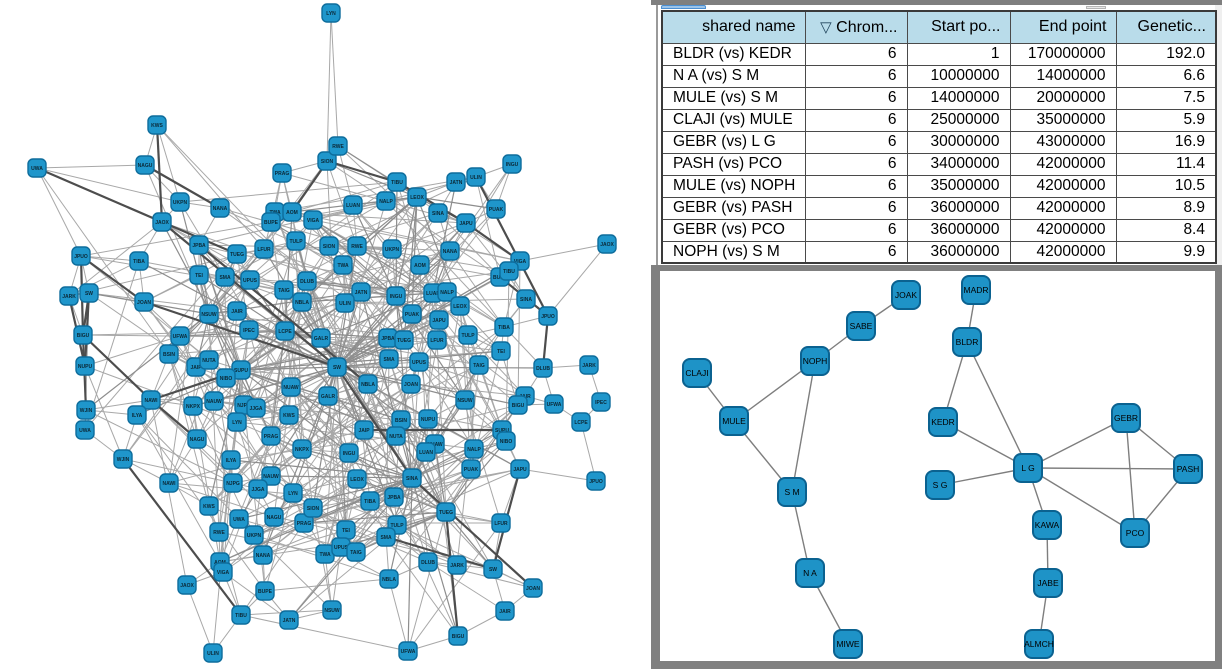 The image size is (1222, 669). What do you see at coordinates (520, 470) in the screenshot?
I see `svg-text: JAPU` at bounding box center [520, 470].